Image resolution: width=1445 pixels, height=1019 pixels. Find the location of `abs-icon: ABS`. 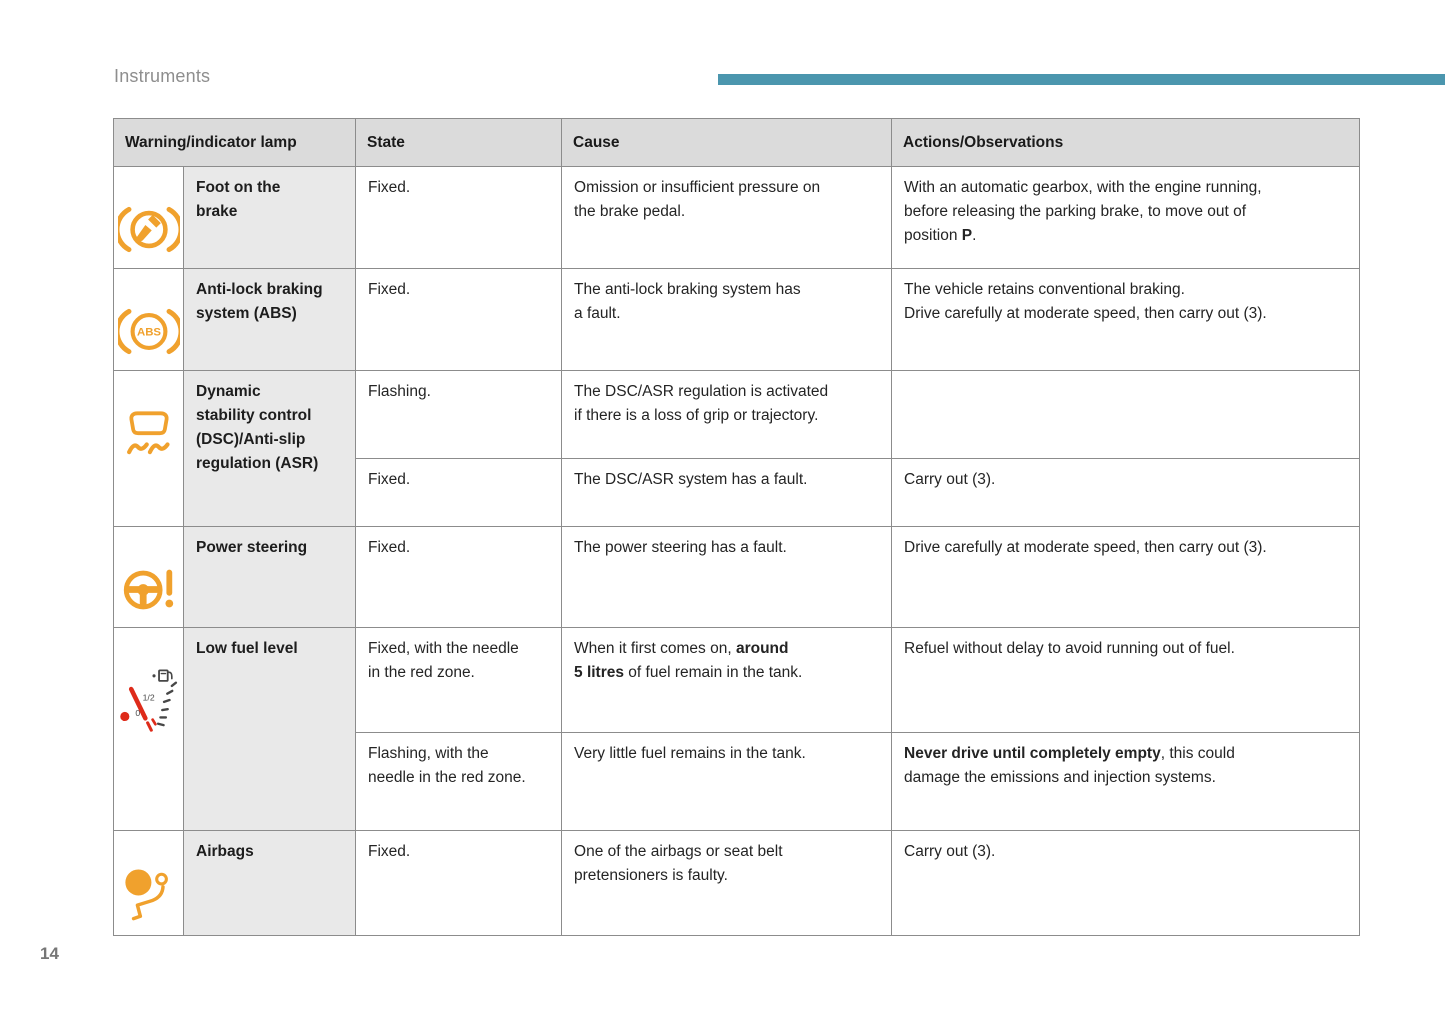

abs-icon: ABS is located at coordinates (148, 331).